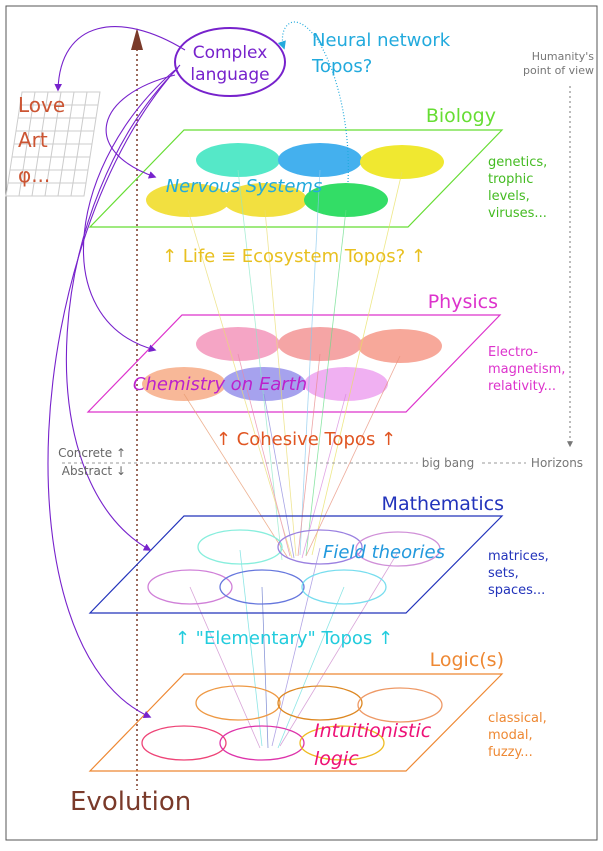  What do you see at coordinates (517, 718) in the screenshot?
I see `logic-example-1: classical,` at bounding box center [517, 718].